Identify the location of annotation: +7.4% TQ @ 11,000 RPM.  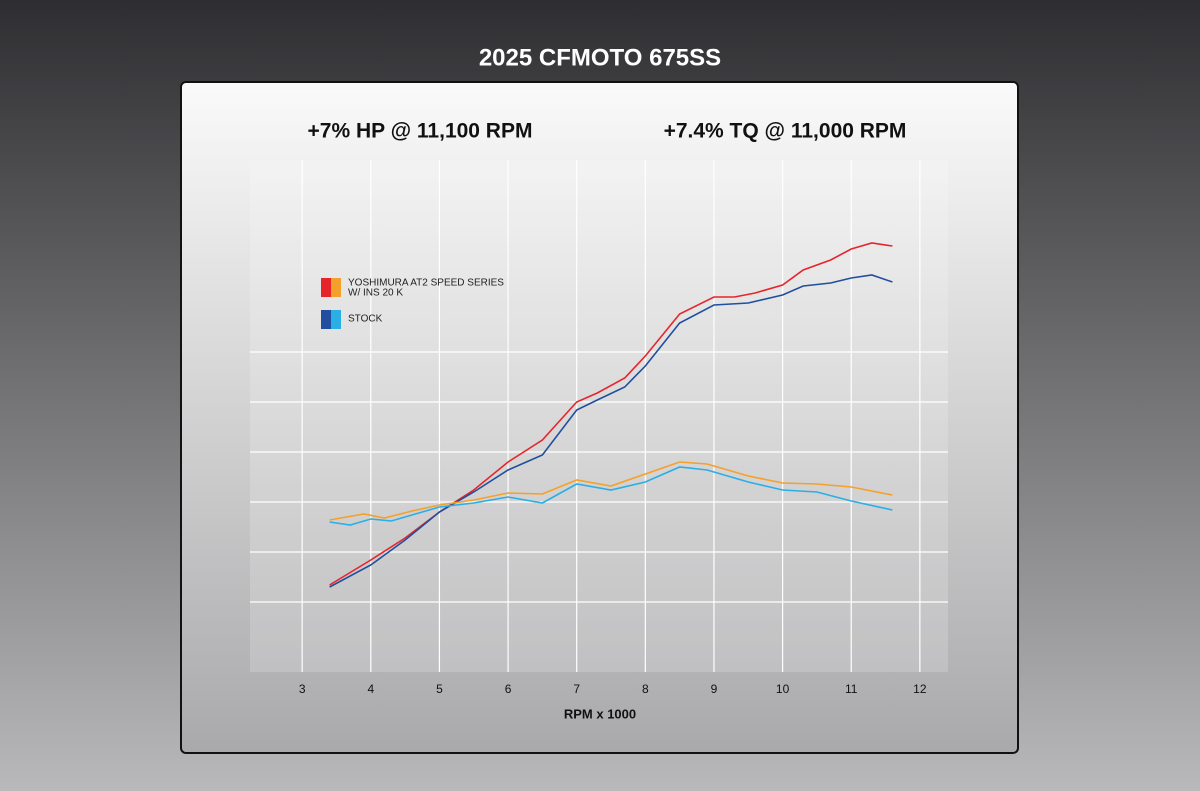
(785, 131).